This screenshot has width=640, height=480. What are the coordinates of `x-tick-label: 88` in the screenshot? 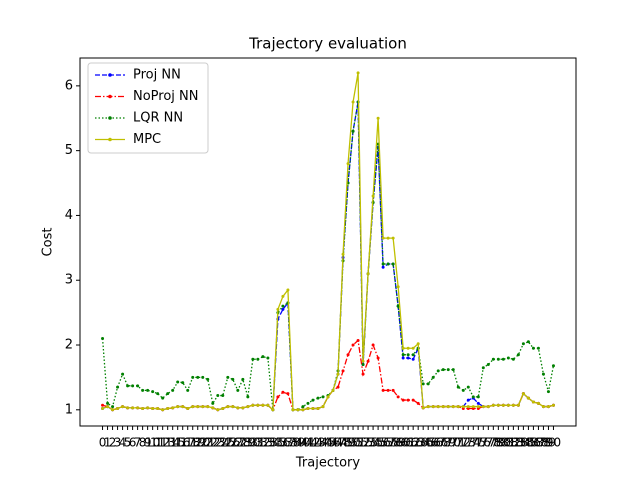 It's located at (543, 443).